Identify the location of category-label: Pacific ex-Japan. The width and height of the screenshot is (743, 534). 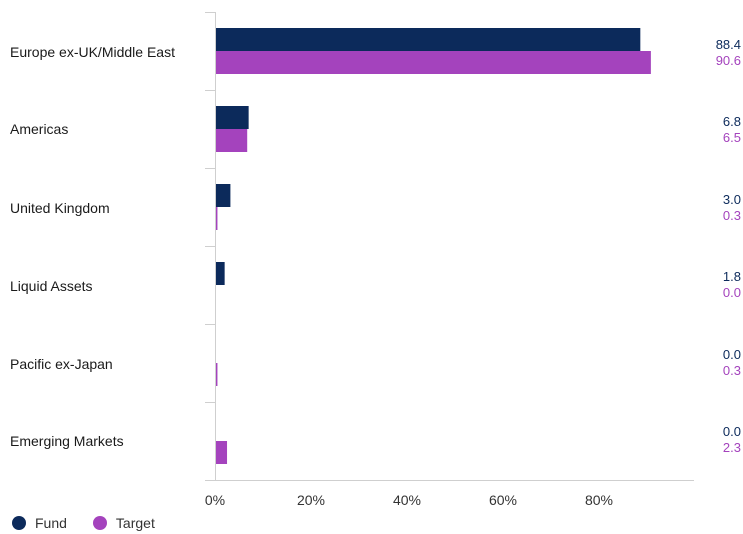
(61, 364).